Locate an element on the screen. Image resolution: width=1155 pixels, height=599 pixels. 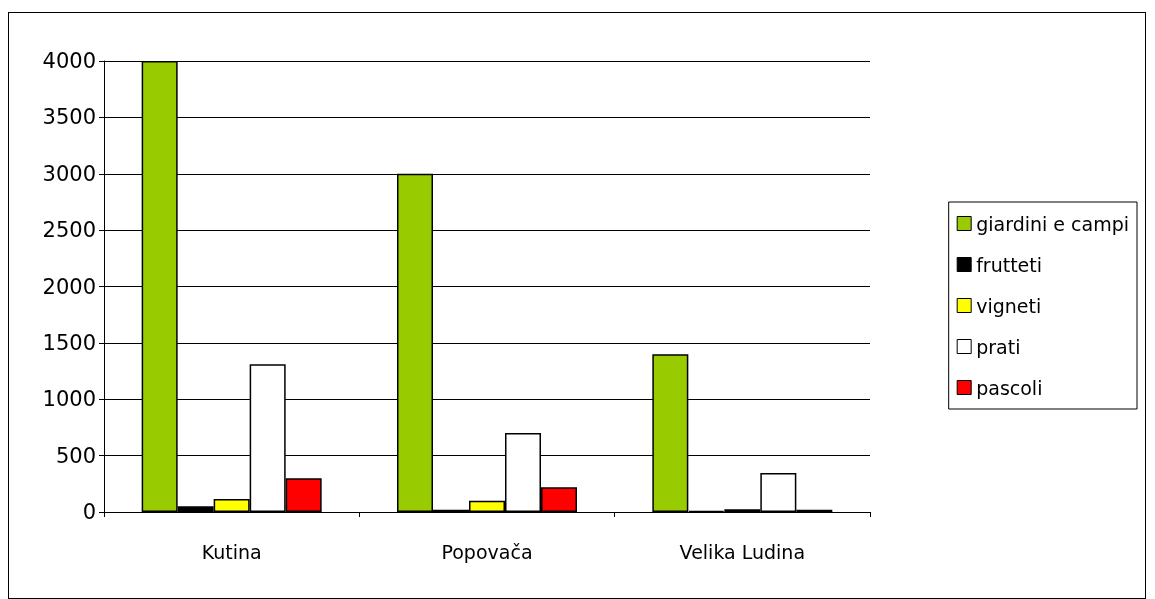
x-tick-label: Popovača is located at coordinates (487, 551).